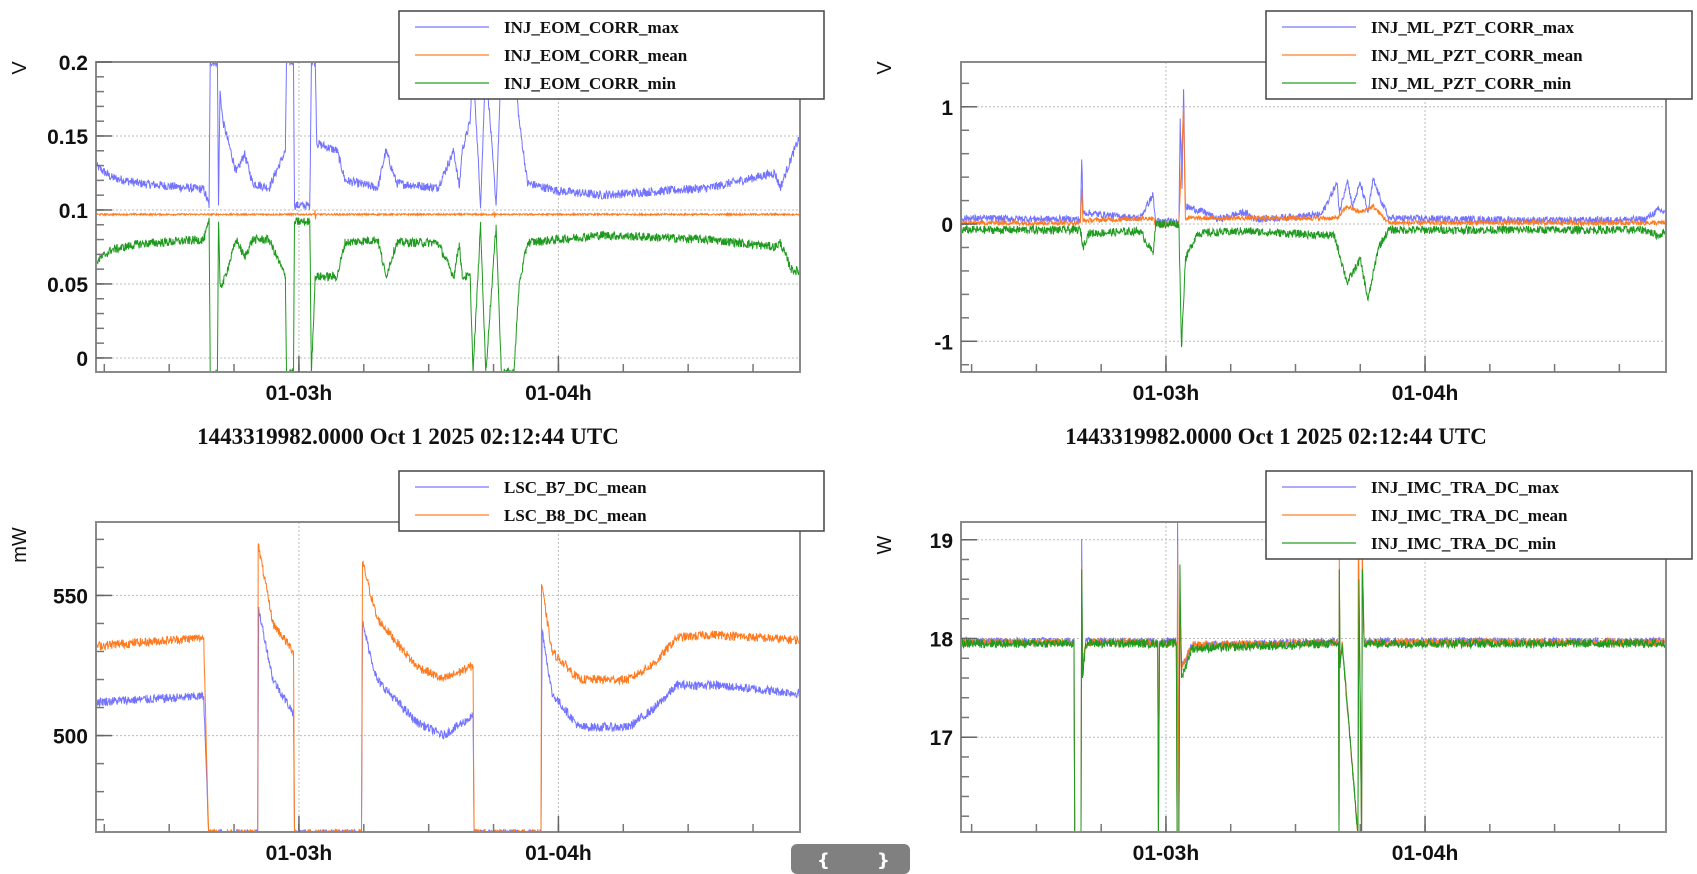  I want to click on y-tick-label: 17, so click(941, 738).